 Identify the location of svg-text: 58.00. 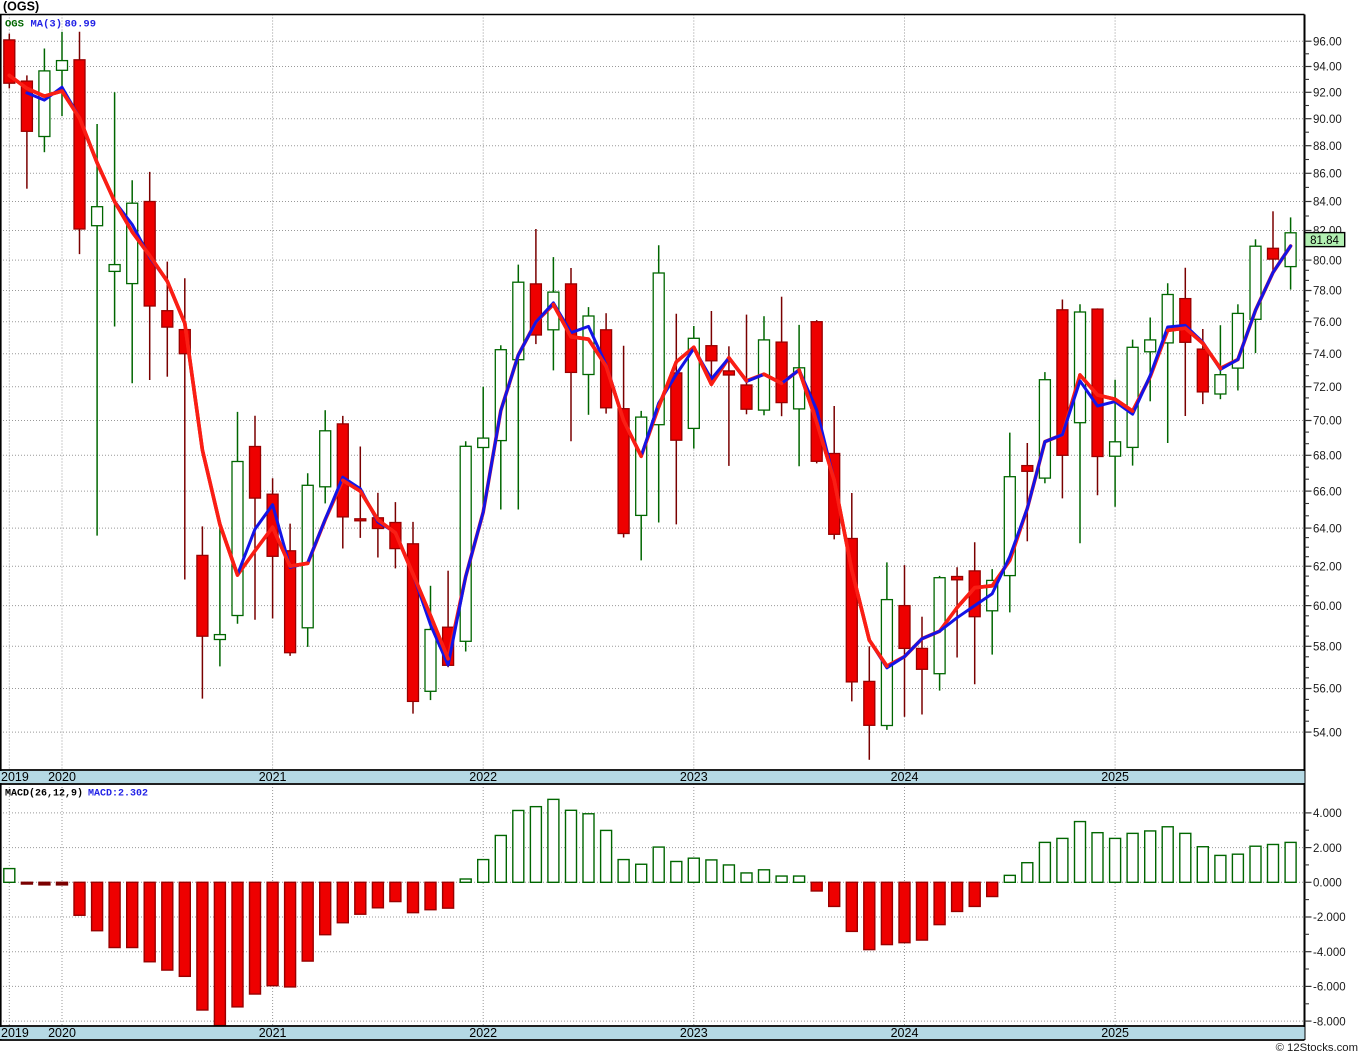
(1327, 648).